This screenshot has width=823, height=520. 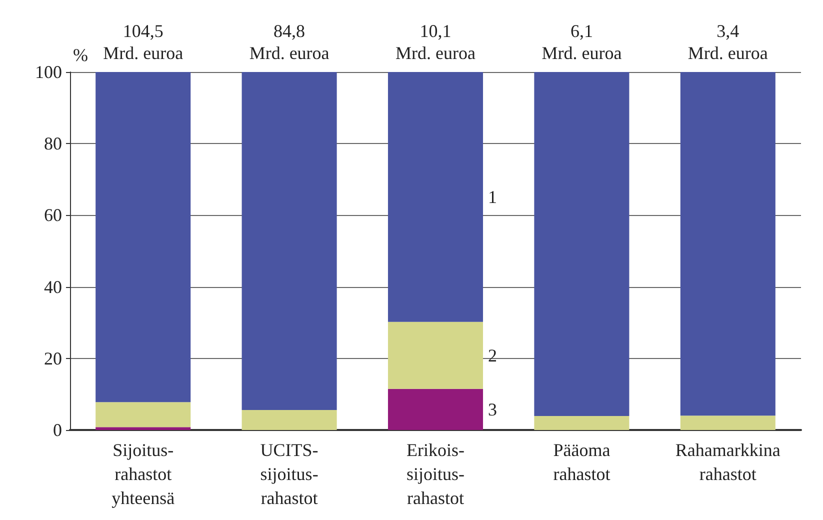 I want to click on y-tick-label: 60, so click(x=53, y=215).